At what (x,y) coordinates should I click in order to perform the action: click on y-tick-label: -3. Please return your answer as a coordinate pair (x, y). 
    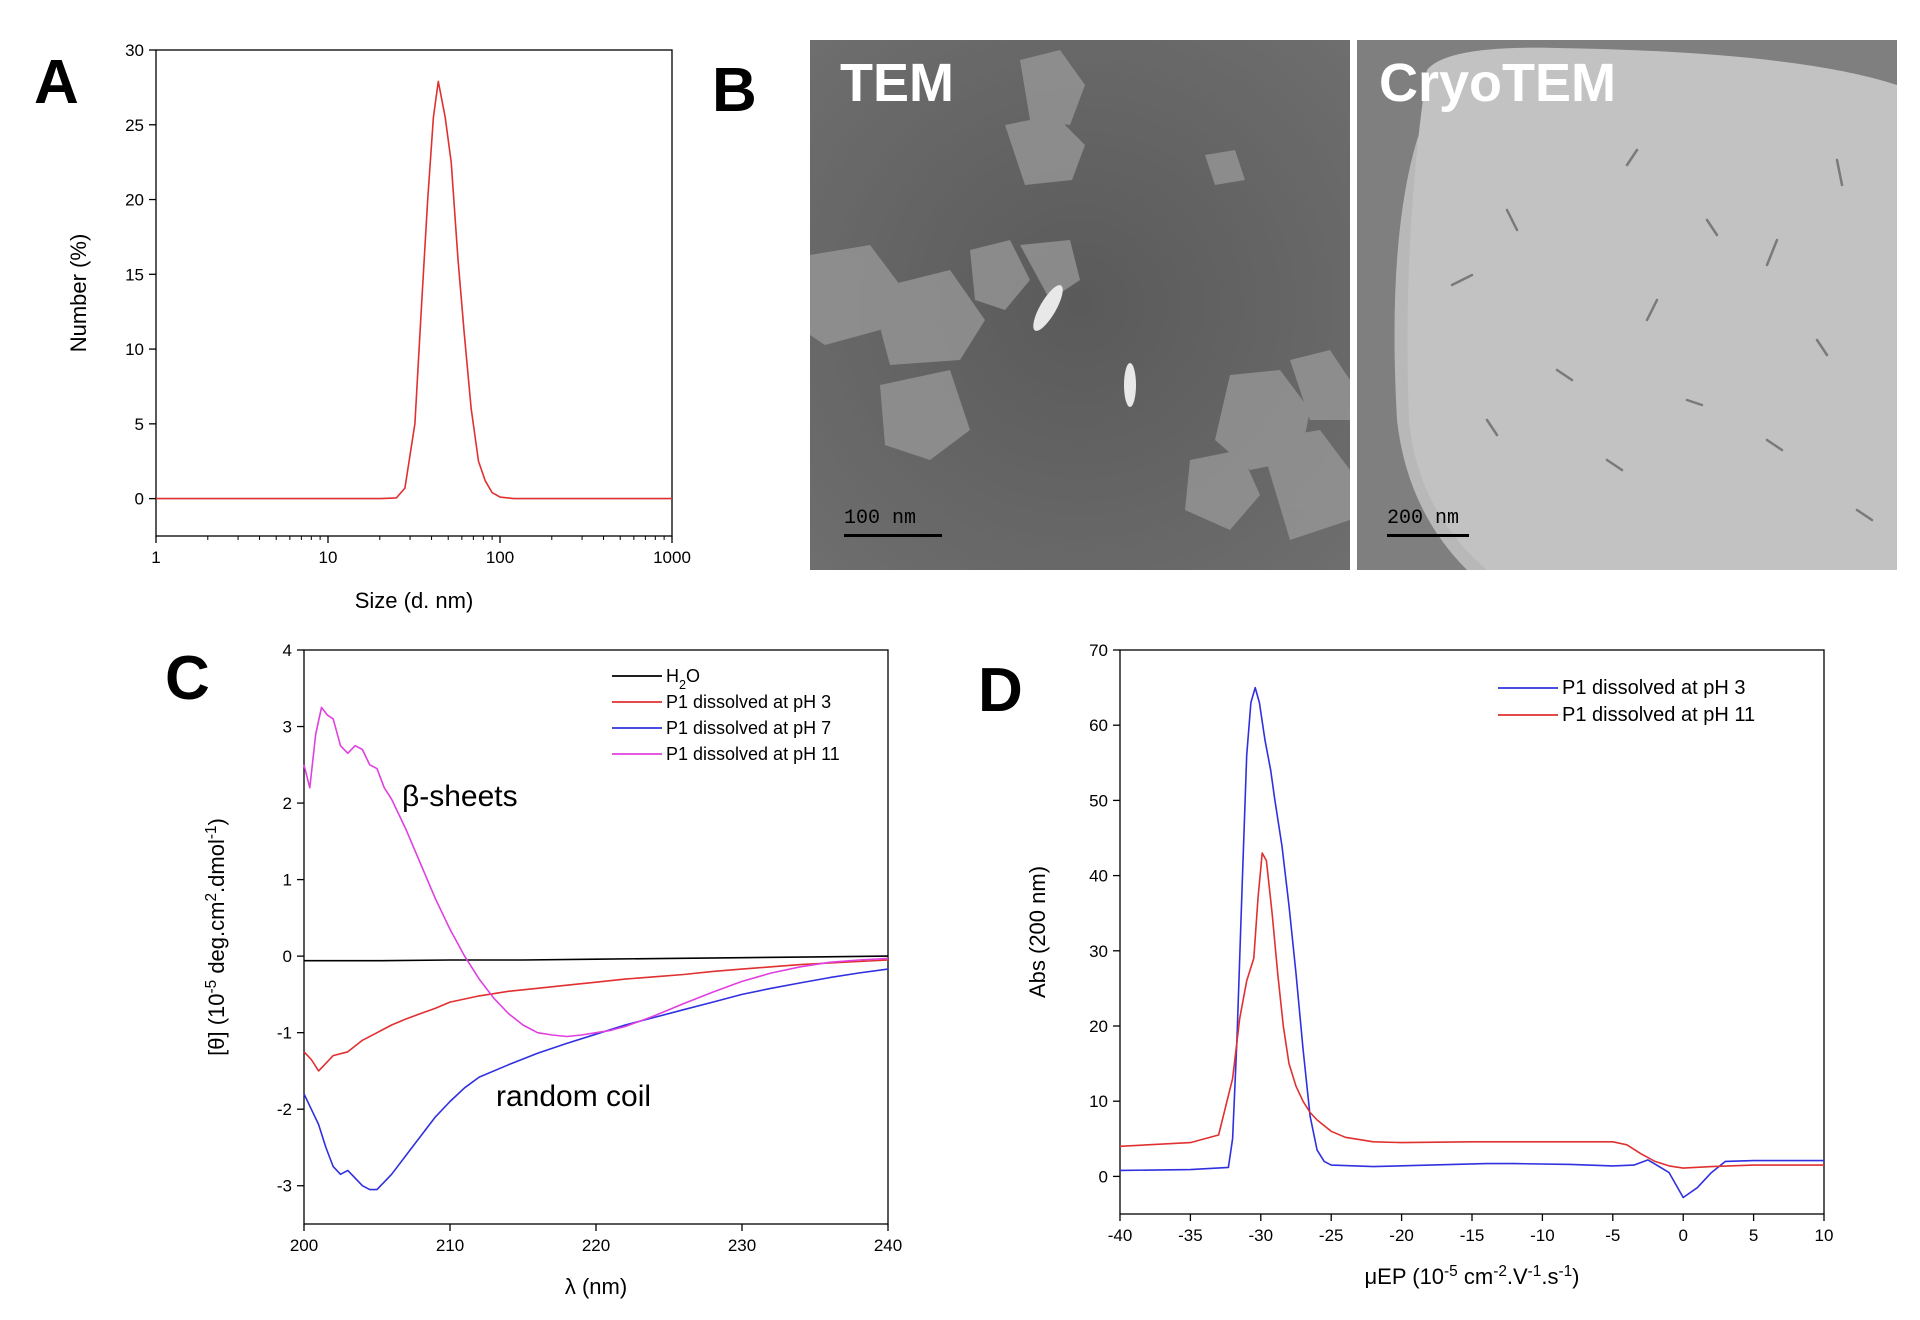
    Looking at the image, I should click on (284, 1186).